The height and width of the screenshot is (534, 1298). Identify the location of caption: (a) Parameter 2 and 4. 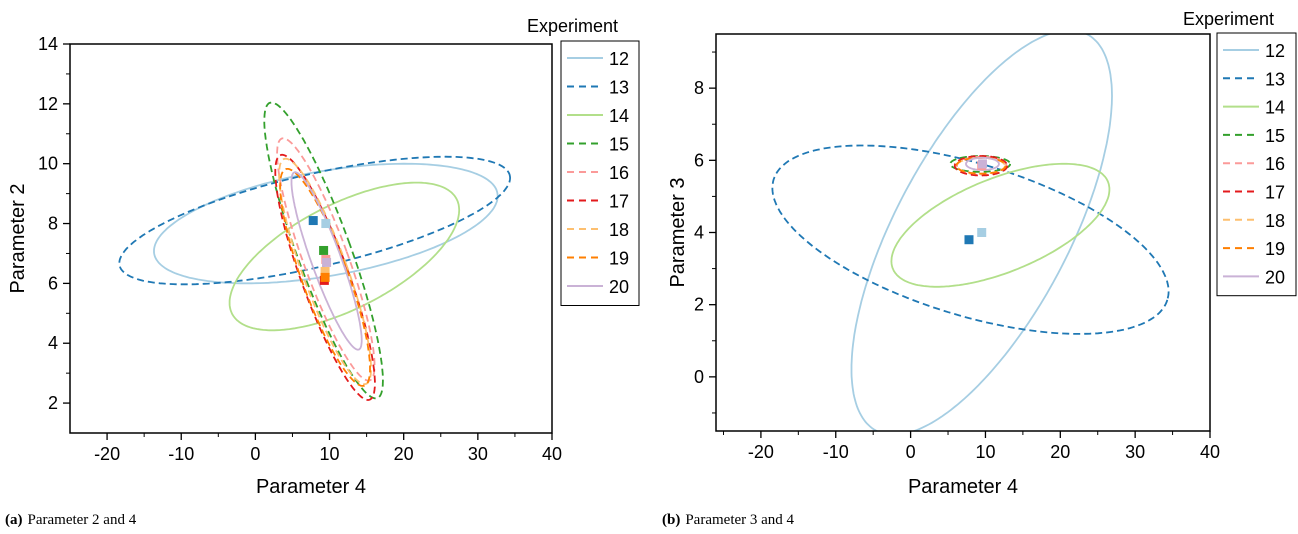
(71, 520).